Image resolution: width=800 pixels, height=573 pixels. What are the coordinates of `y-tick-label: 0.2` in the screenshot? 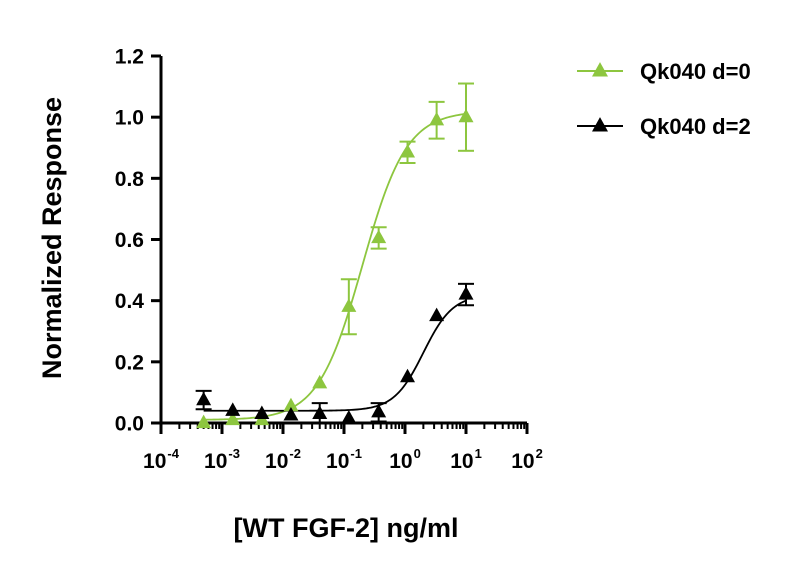 It's located at (129, 362).